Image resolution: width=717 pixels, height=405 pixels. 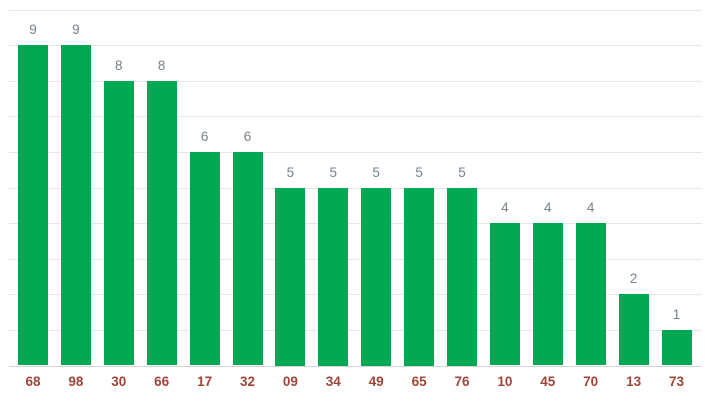 What do you see at coordinates (676, 381) in the screenshot?
I see `x-axis-label: 73` at bounding box center [676, 381].